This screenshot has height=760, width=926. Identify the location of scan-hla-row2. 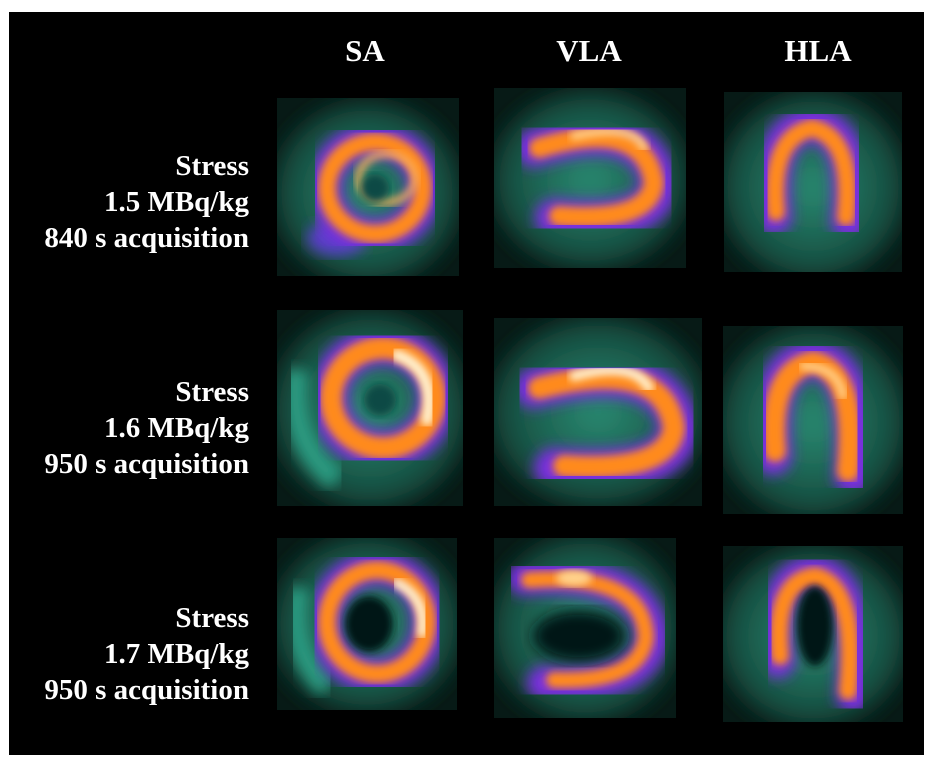
(813, 420).